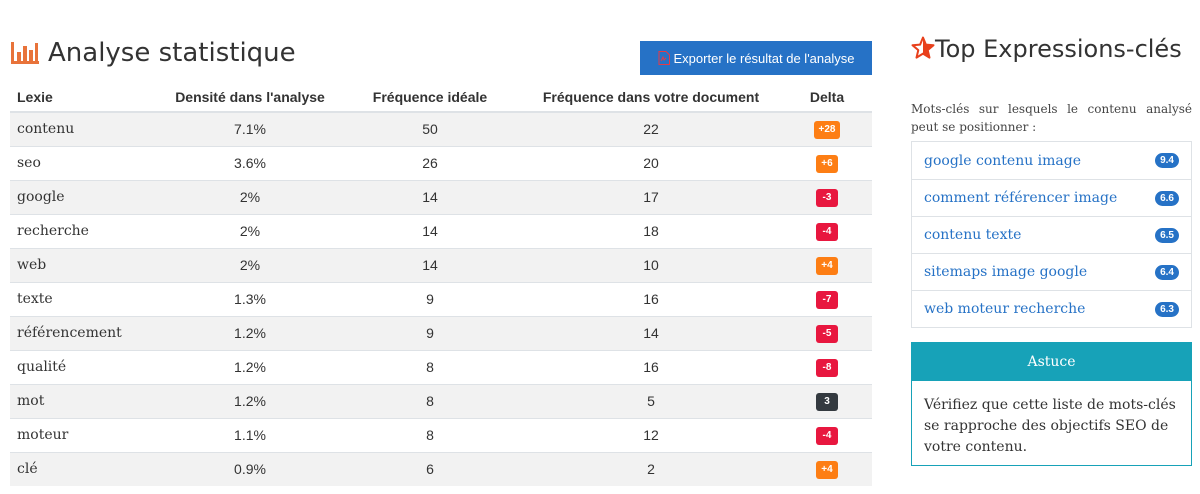  I want to click on cell-doc: 5, so click(651, 400).